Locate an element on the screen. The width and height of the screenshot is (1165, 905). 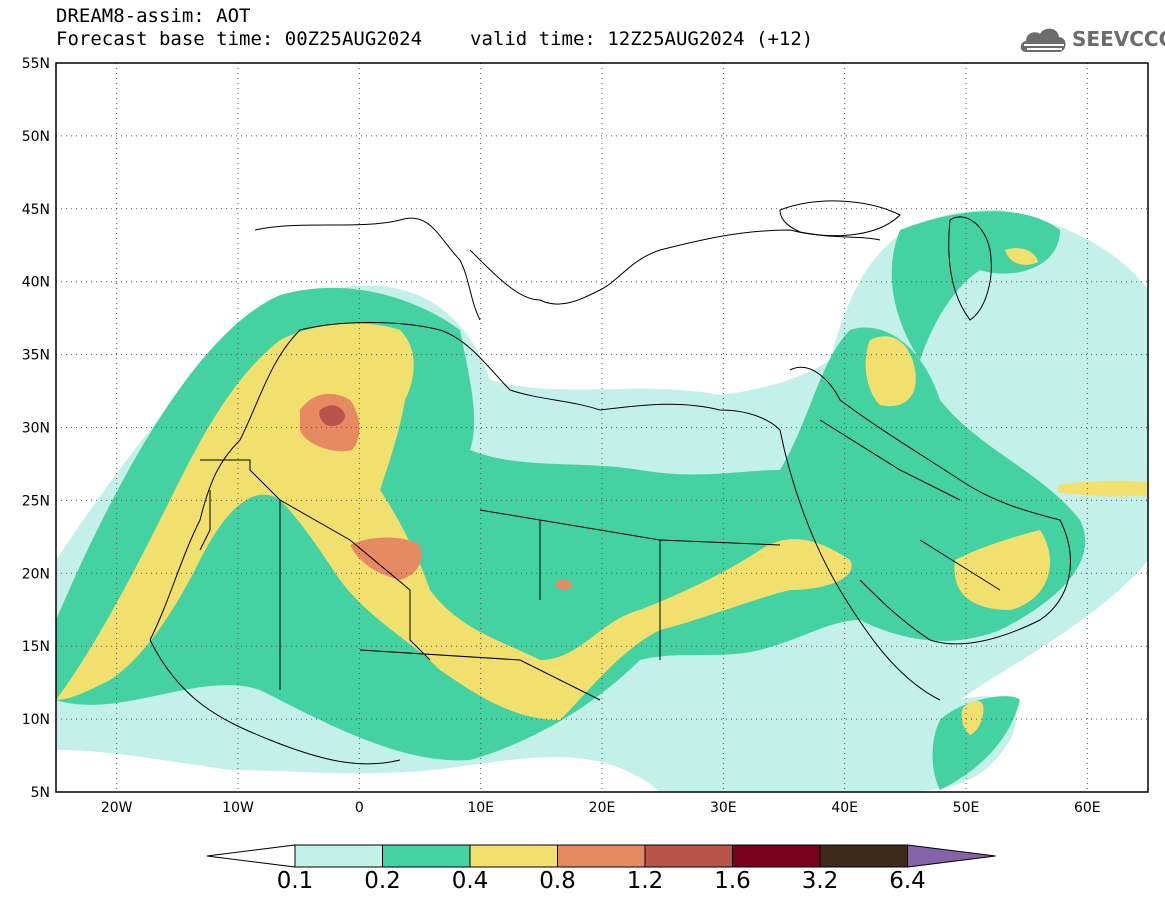
lon-tick-label: 60E is located at coordinates (1087, 808).